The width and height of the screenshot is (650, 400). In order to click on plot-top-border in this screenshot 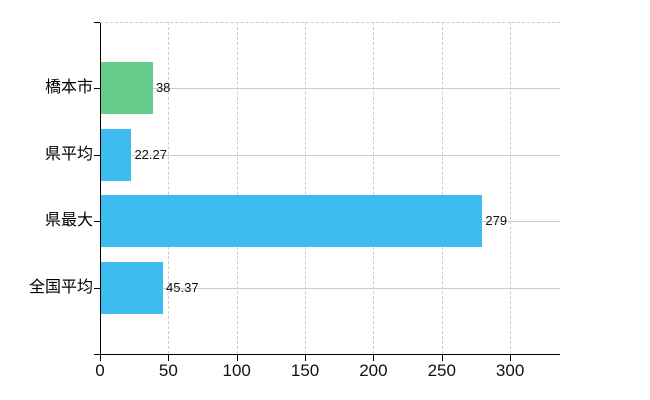, I will do `click(330, 22)`.